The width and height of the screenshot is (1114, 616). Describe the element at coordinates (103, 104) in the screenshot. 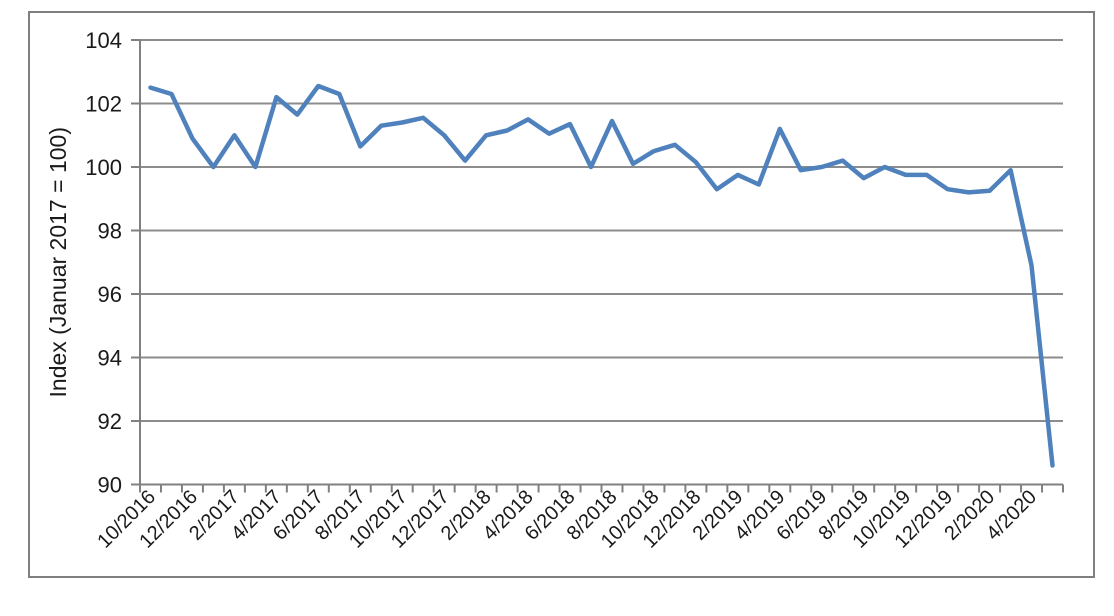

I see `y-tick-label: 102` at that location.